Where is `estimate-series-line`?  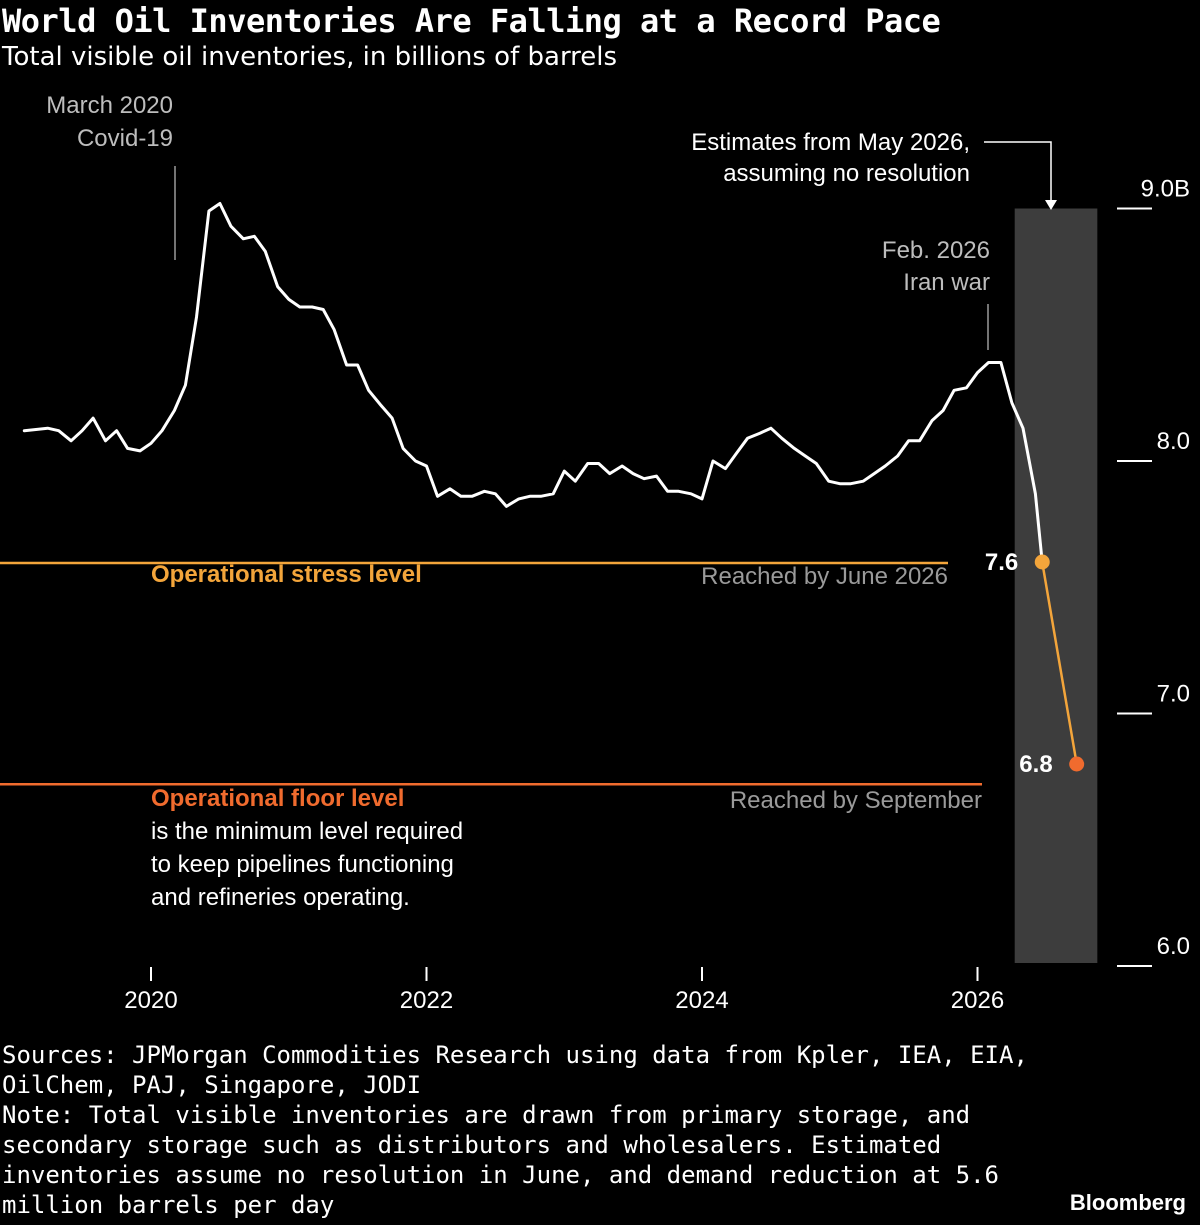 estimate-series-line is located at coordinates (1059, 663).